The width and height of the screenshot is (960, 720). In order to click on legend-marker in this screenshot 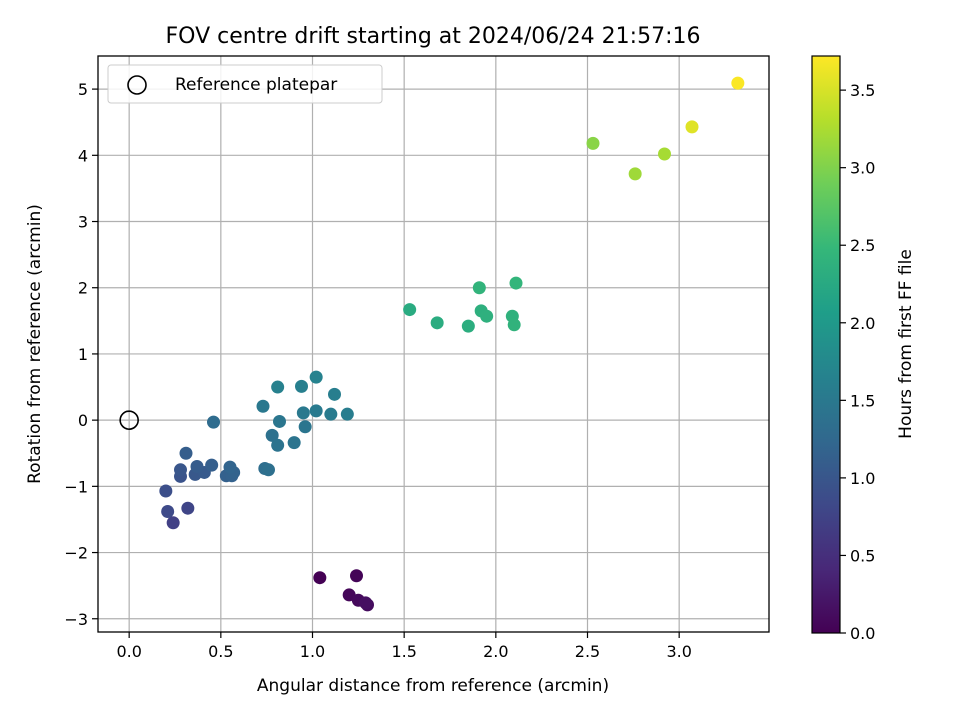, I will do `click(137, 85)`.